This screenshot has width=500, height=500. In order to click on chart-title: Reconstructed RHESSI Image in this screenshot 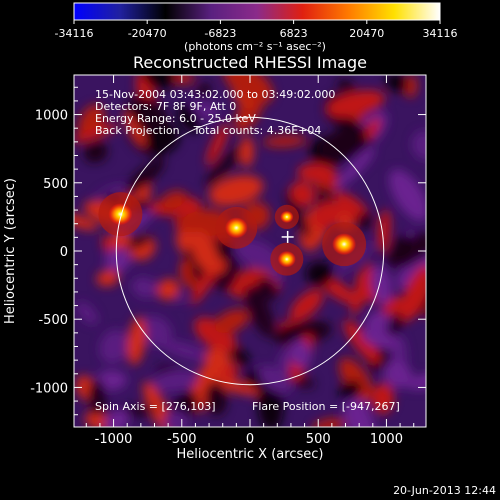, I will do `click(250, 62)`.